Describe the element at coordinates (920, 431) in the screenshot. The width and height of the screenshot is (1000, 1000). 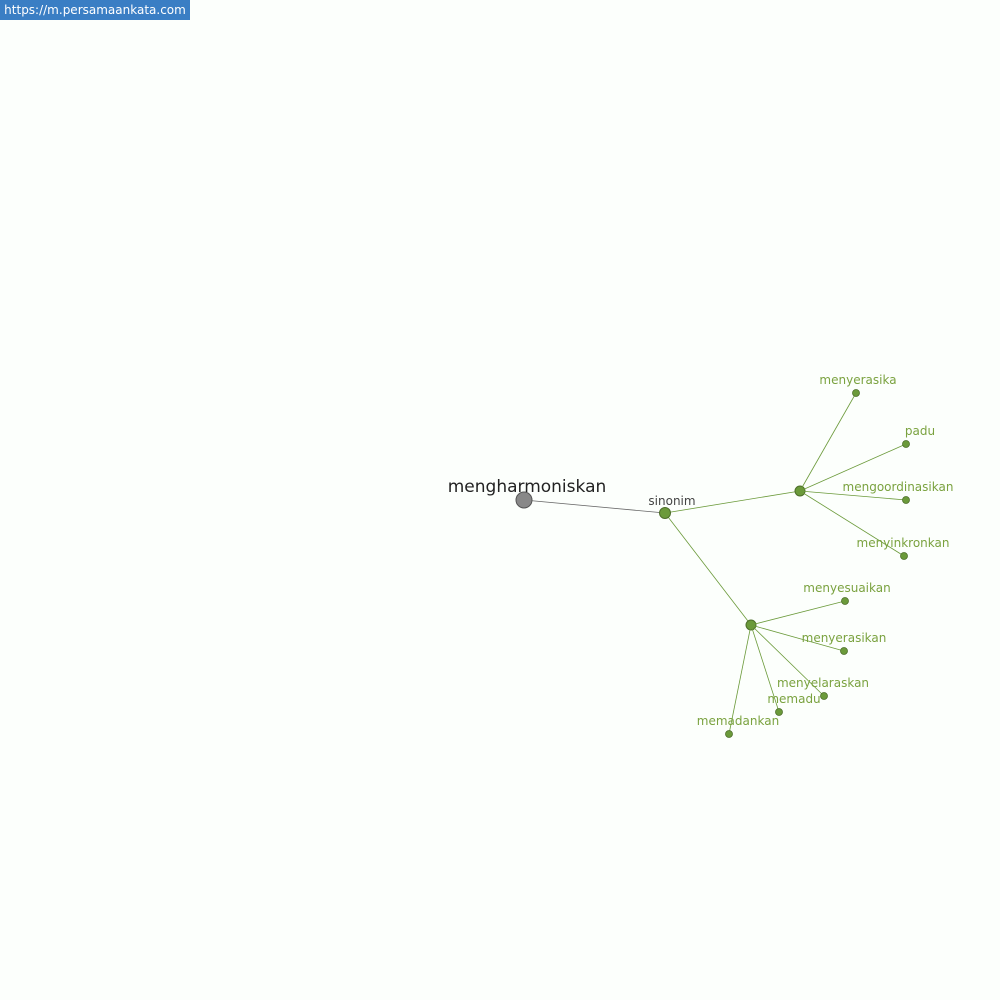
I see `word-label: padu` at that location.